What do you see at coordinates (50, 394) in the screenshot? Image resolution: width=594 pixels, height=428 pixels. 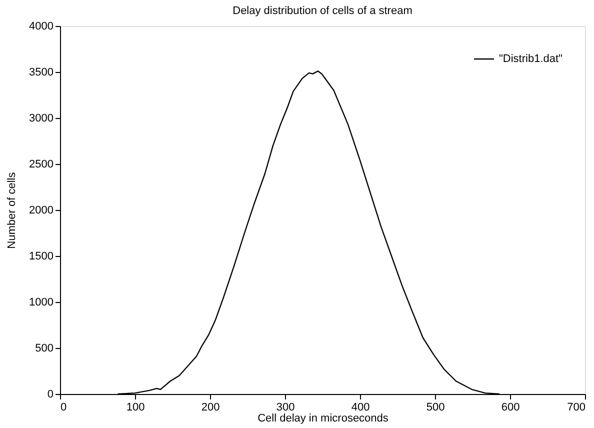 I see `y-tick-label: 0` at bounding box center [50, 394].